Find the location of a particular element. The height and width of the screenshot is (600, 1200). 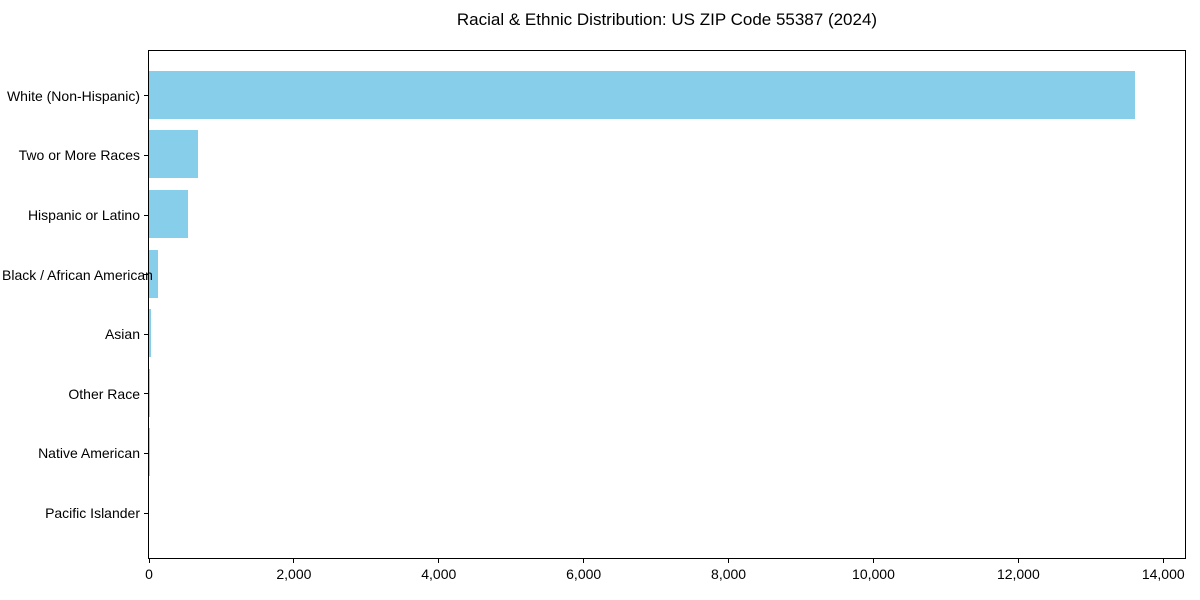

x-tick-label: 8,000 is located at coordinates (729, 574).